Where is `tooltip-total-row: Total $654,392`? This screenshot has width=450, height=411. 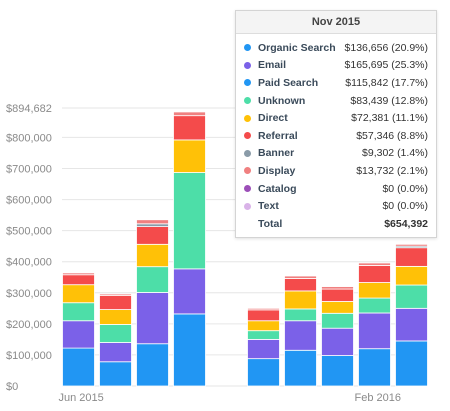
tooltip-total-row: Total $654,392 is located at coordinates (336, 224).